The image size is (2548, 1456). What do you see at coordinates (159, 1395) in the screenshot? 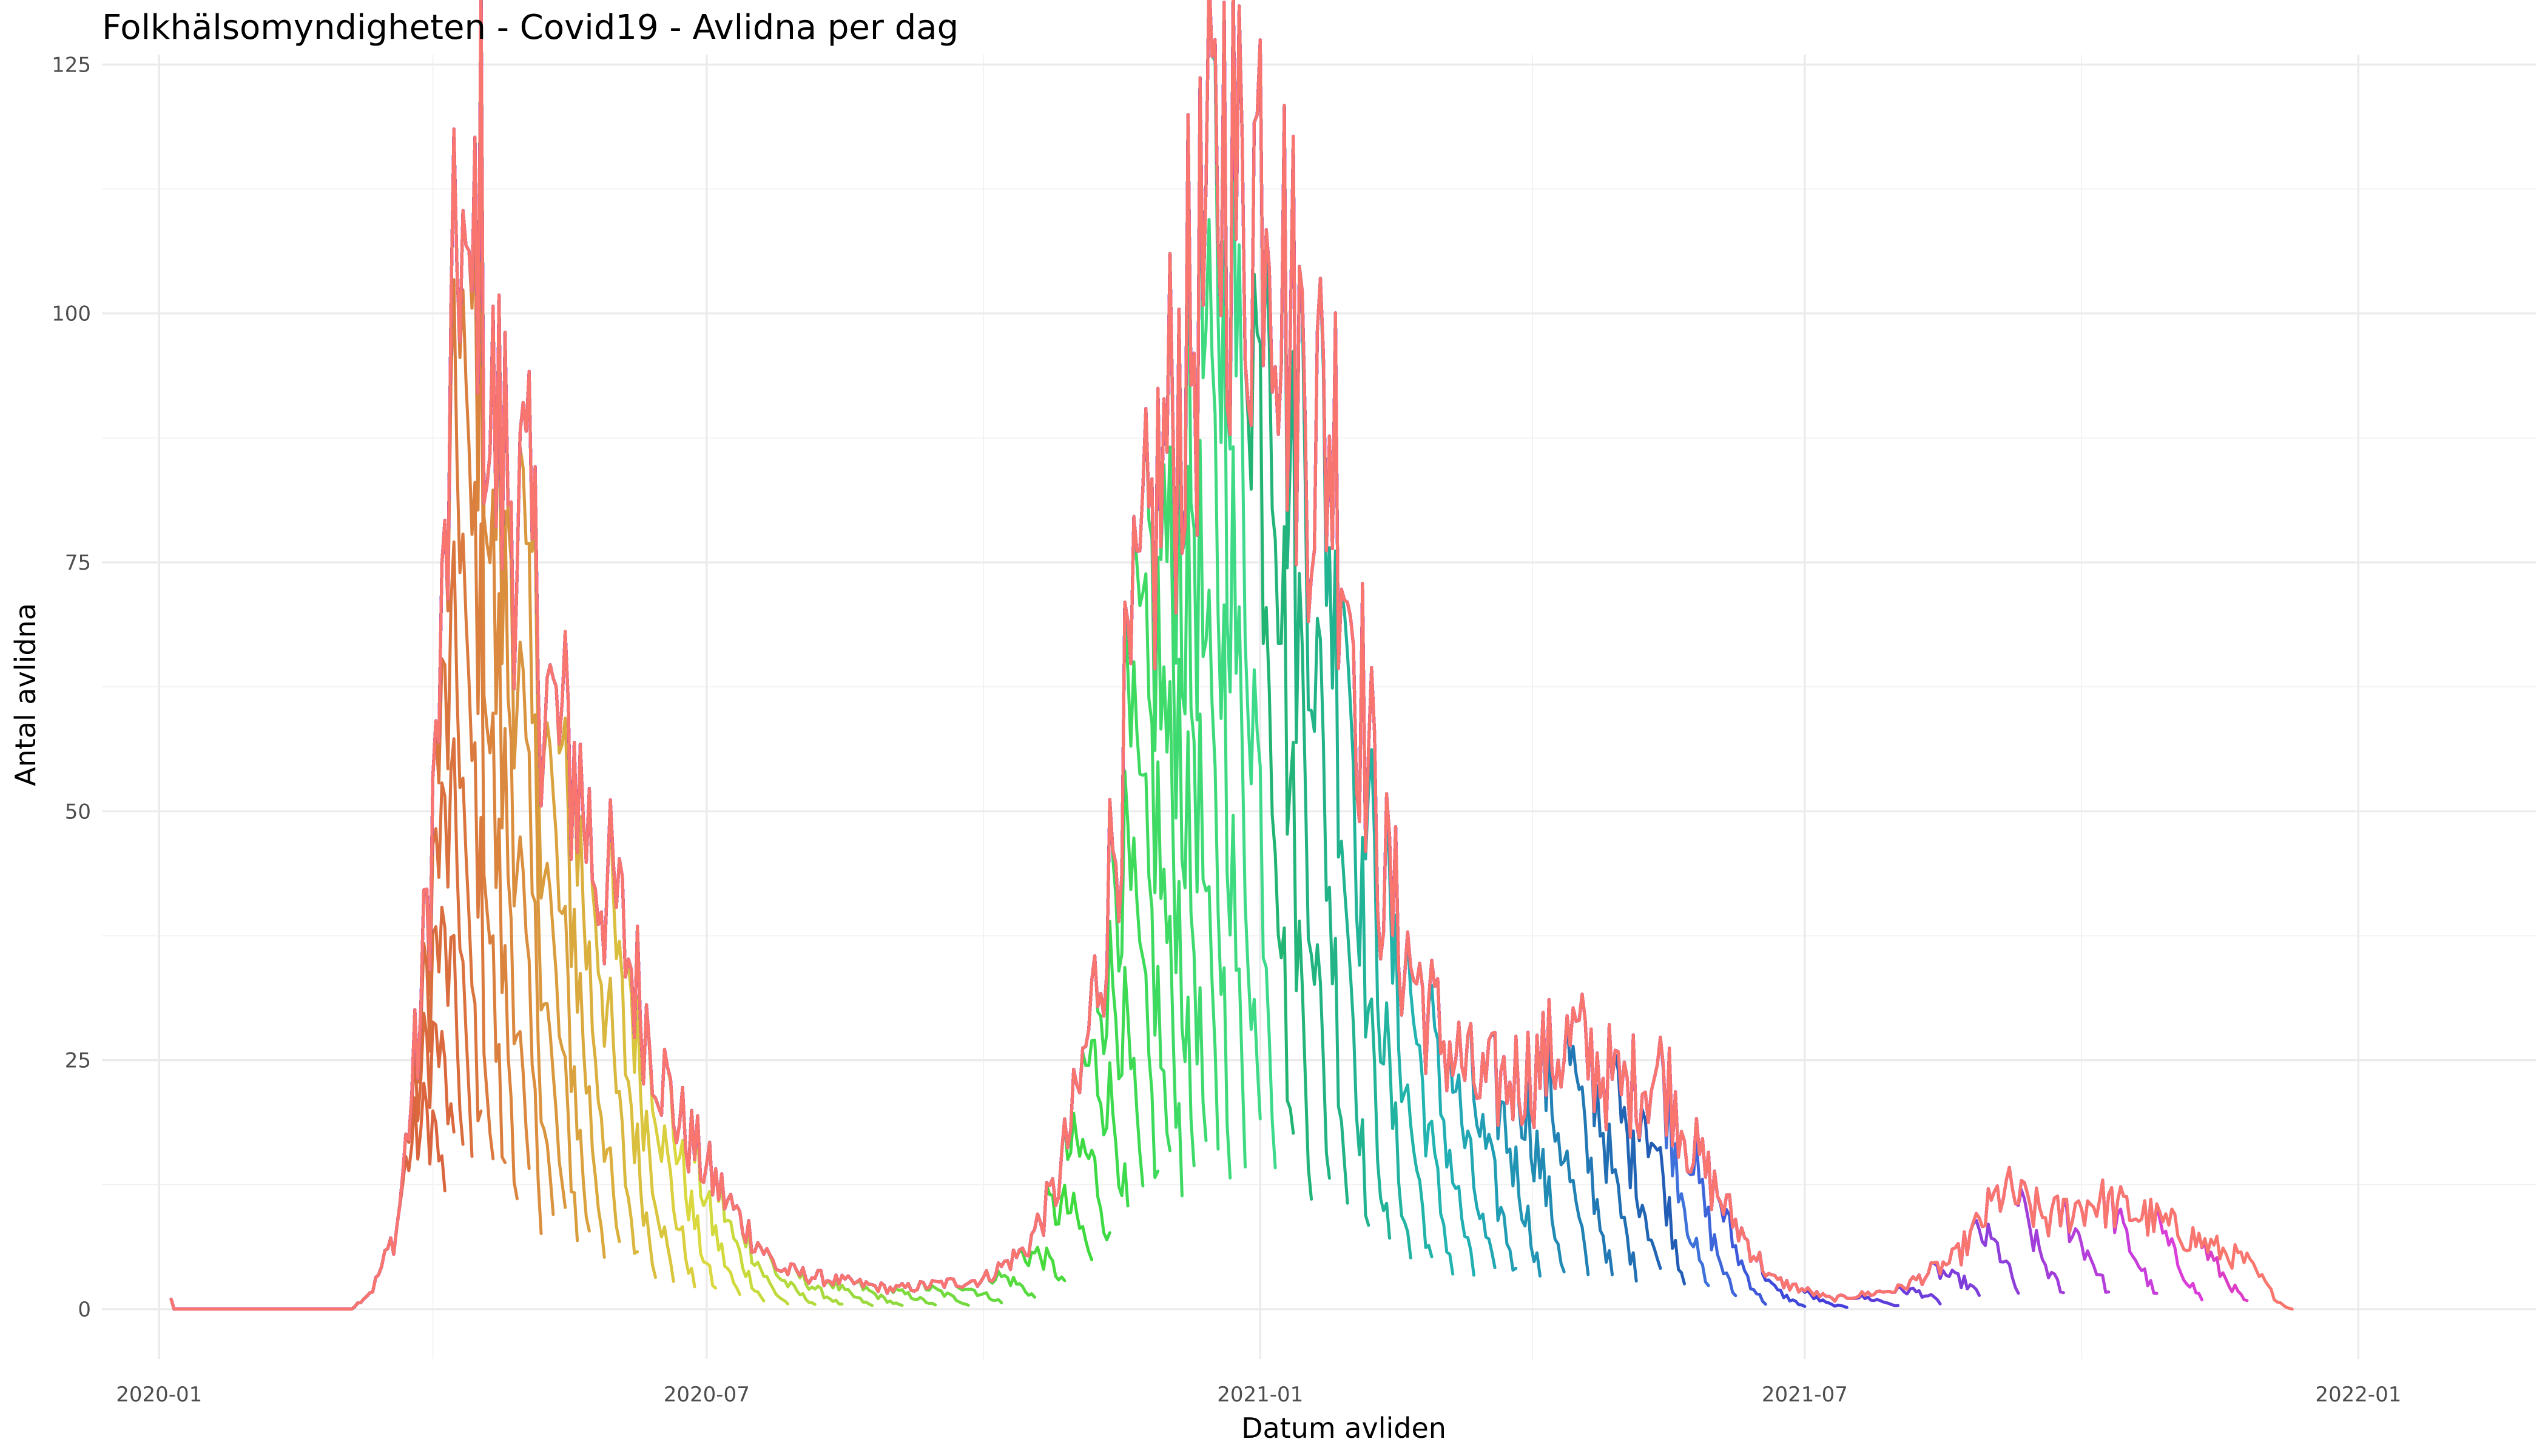
I see `x-tick-label: 2020-01` at bounding box center [159, 1395].